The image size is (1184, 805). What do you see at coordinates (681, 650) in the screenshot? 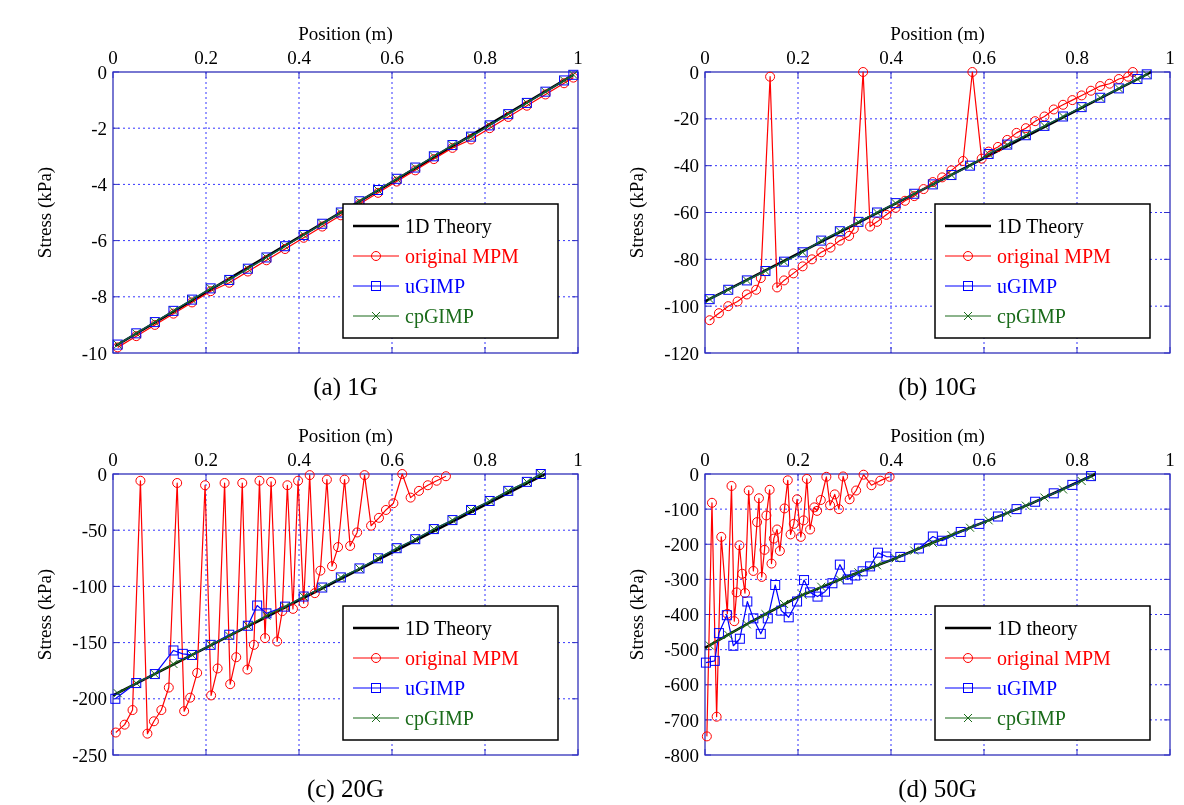
I see `y-tick-label: -500` at bounding box center [681, 650].